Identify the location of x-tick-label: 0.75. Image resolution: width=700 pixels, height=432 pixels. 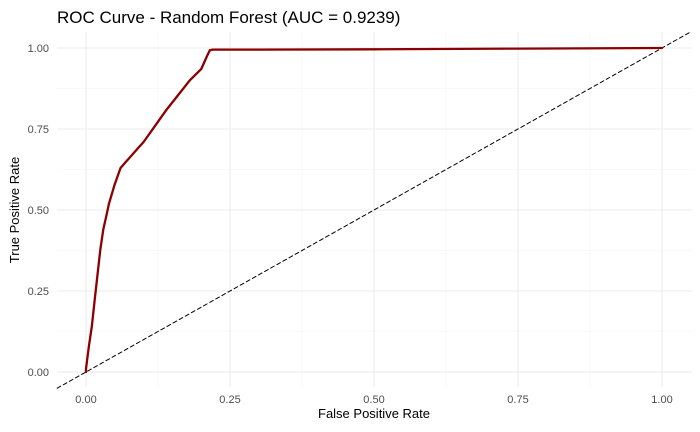
(517, 400).